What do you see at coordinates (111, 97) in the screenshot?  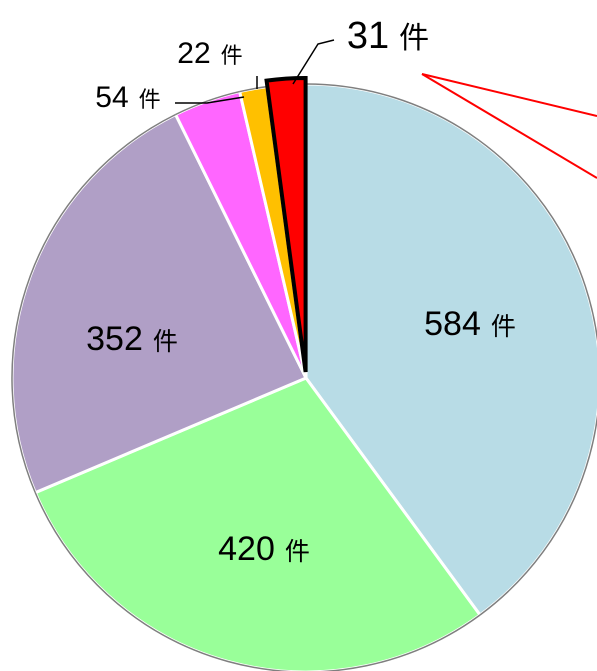 I see `slice-value-54: 54` at bounding box center [111, 97].